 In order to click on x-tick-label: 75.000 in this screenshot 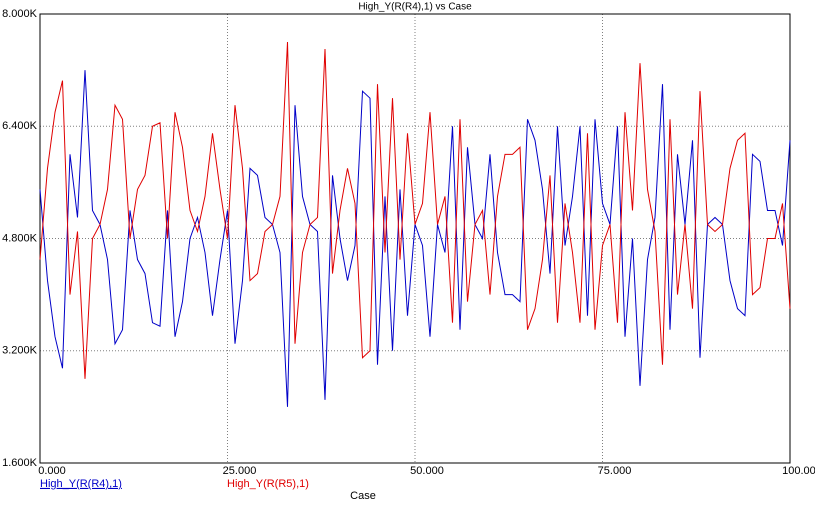, I will do `click(615, 471)`.